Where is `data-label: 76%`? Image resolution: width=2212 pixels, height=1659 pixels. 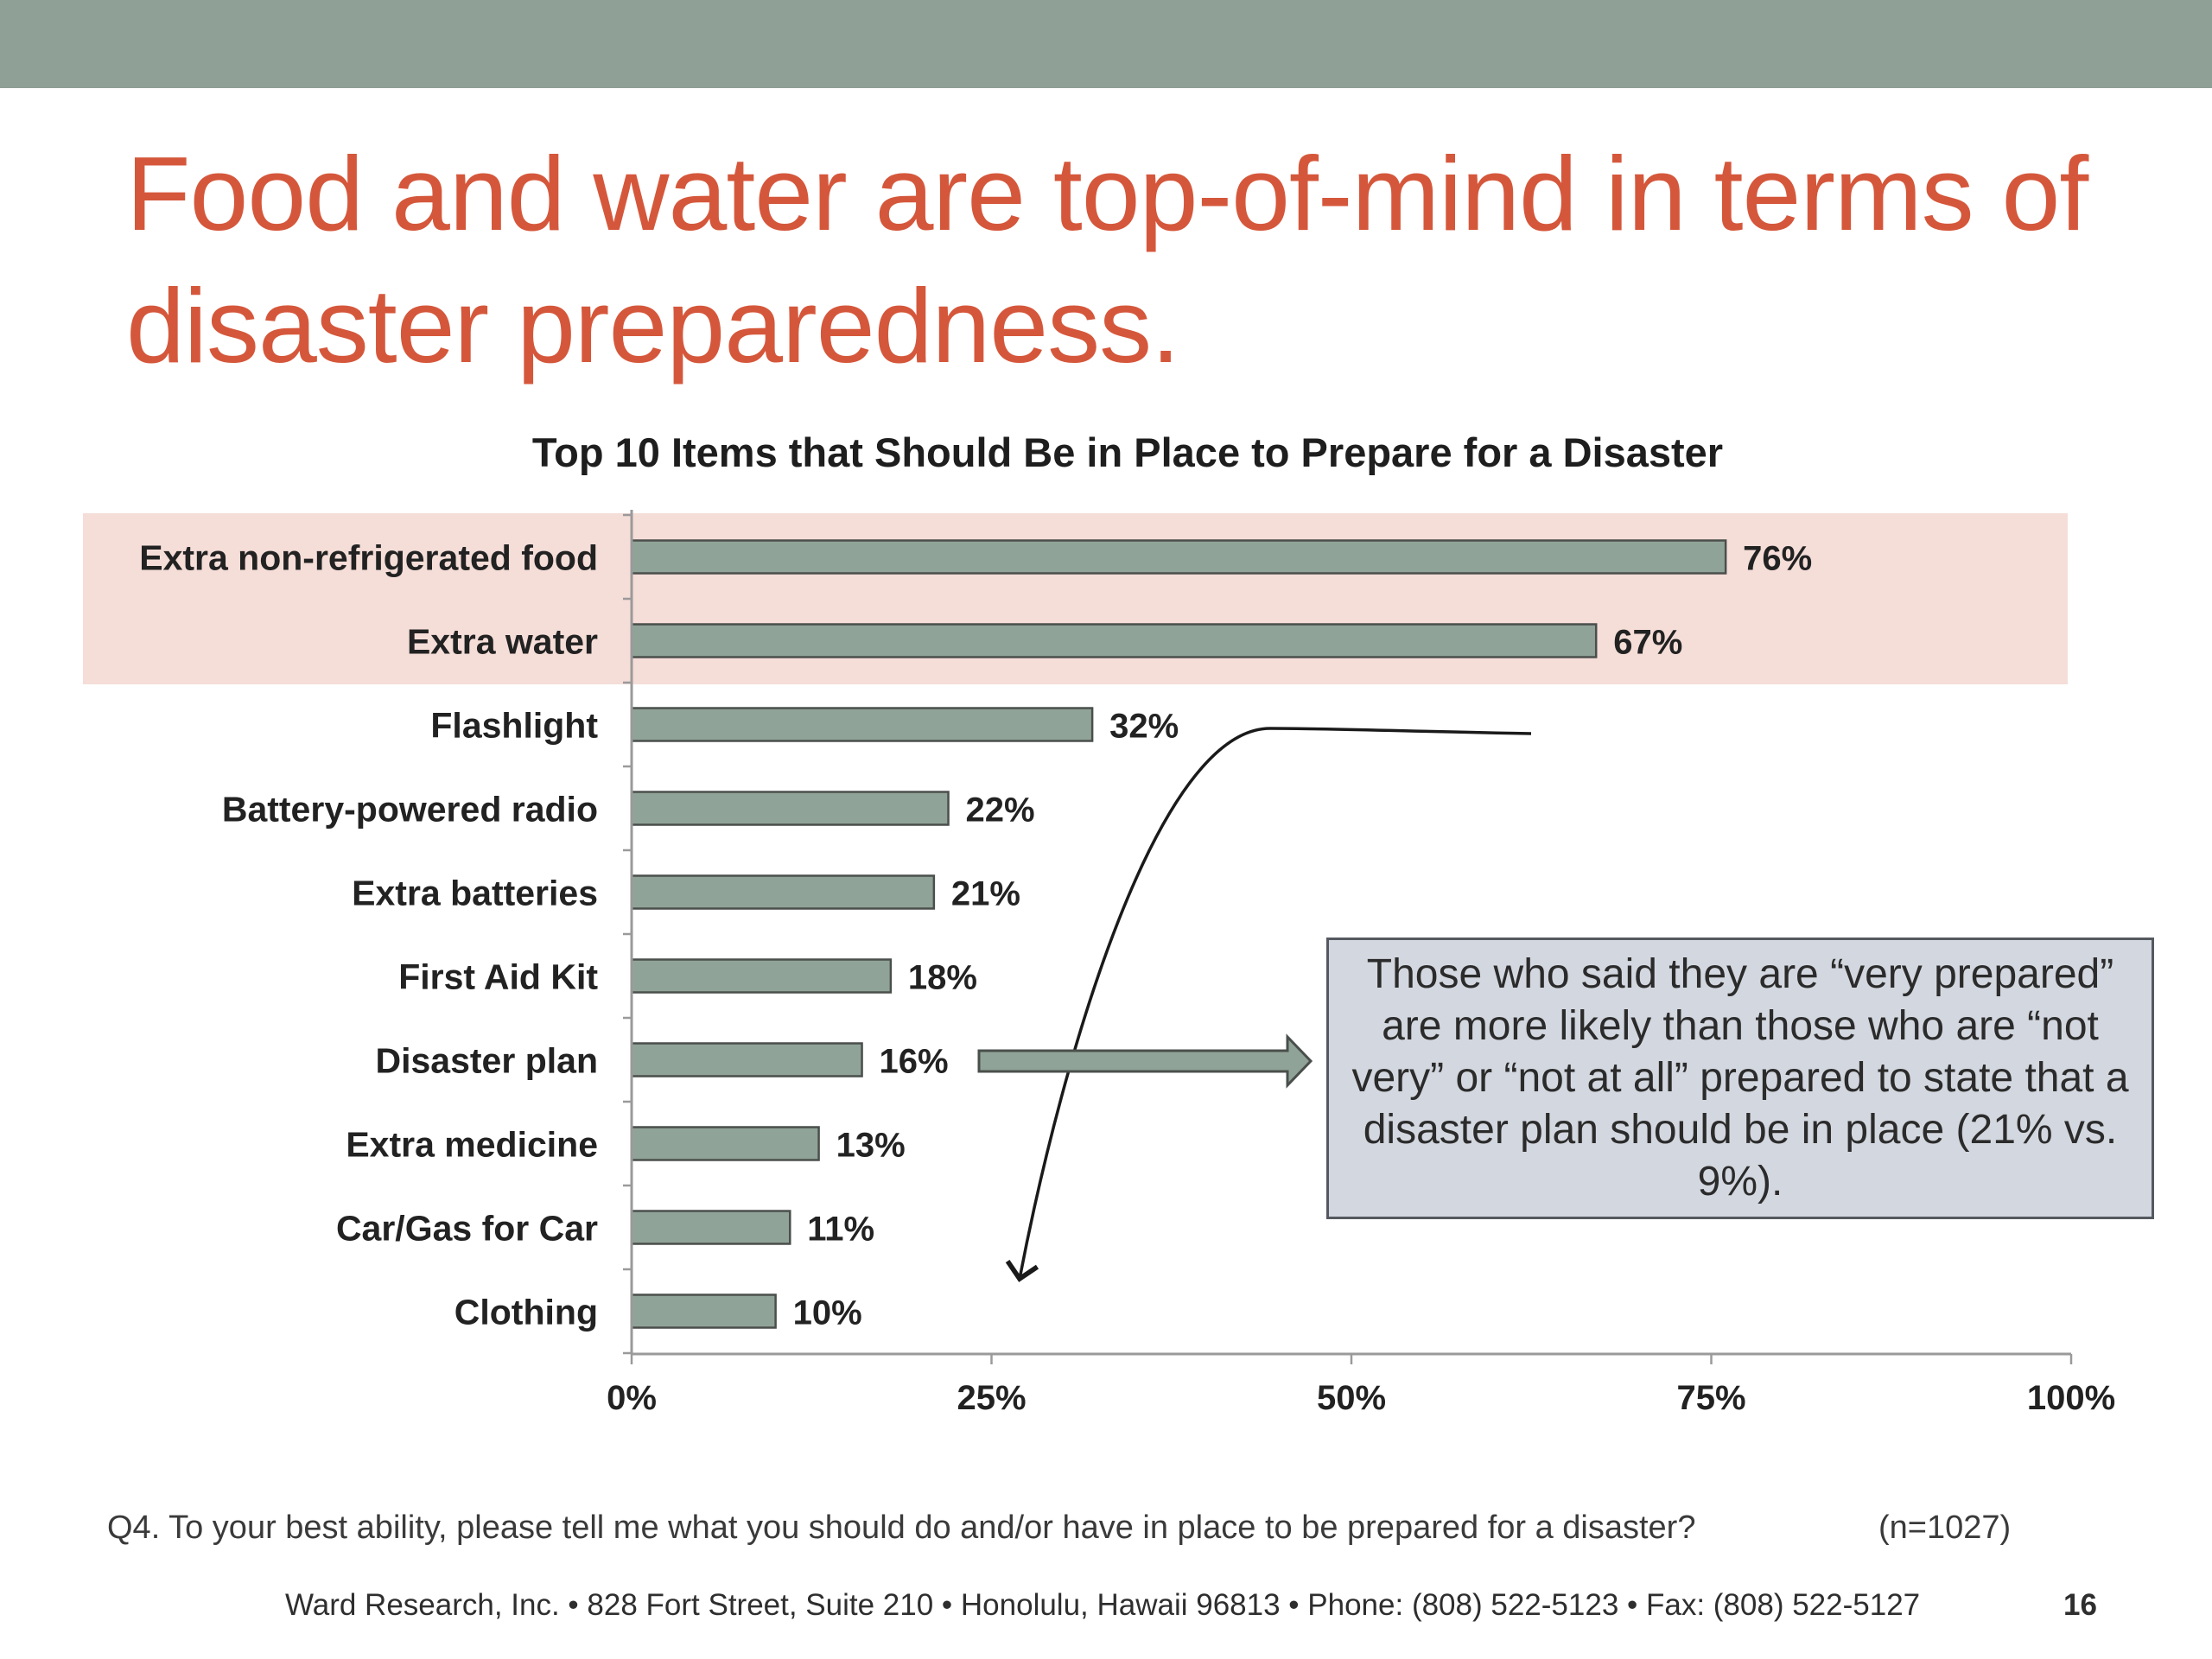 data-label: 76% is located at coordinates (1777, 559).